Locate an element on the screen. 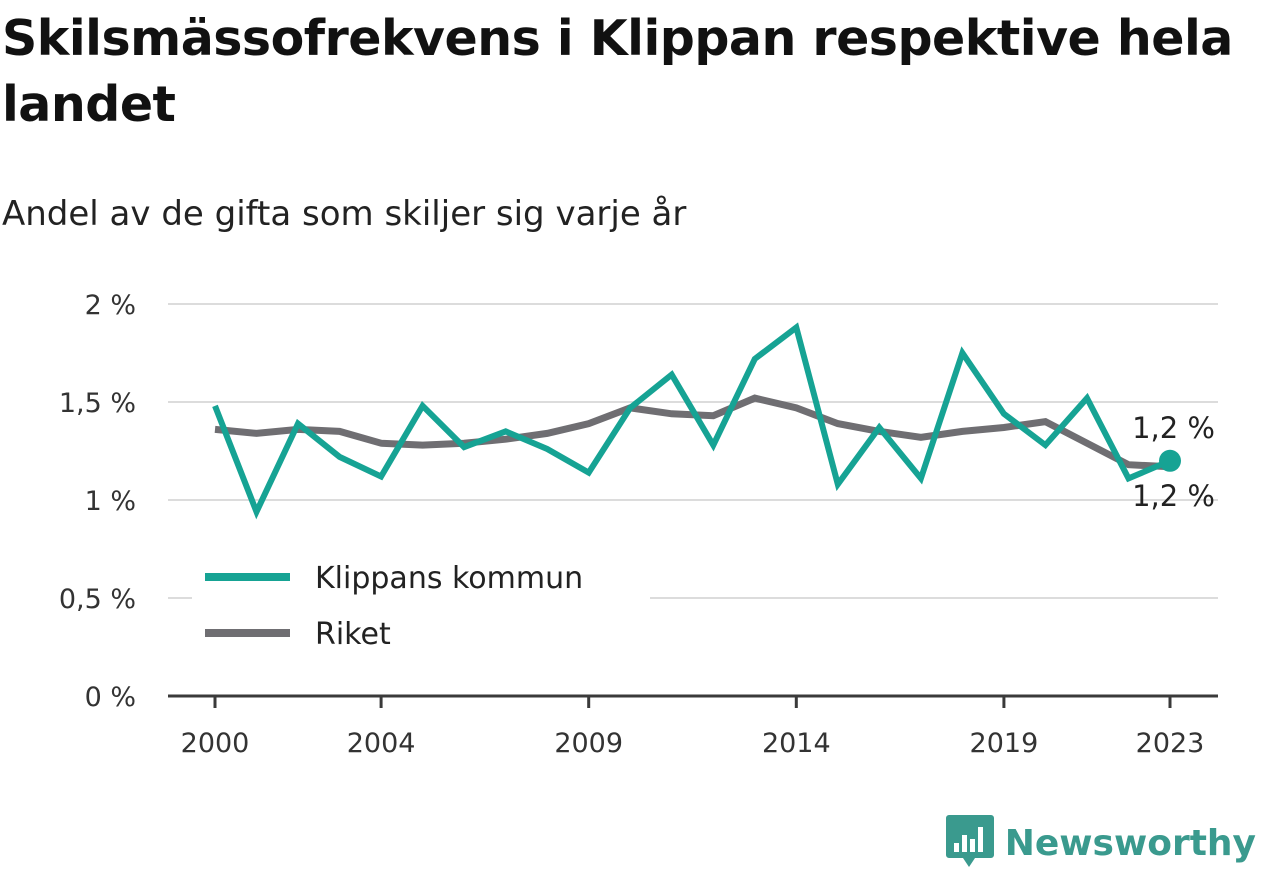  x-tick-label: 2019 is located at coordinates (1004, 743).